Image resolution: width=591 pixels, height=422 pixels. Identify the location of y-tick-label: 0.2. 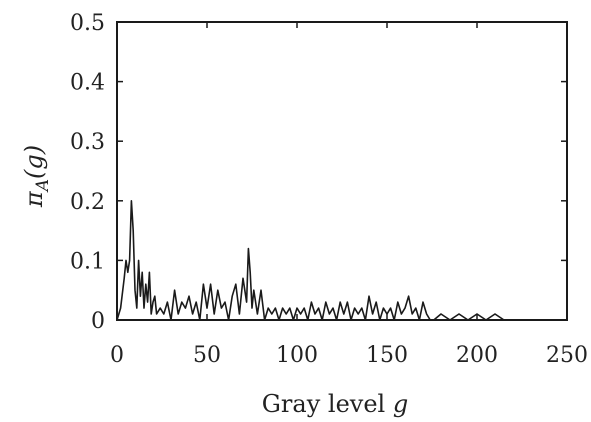
(87, 202).